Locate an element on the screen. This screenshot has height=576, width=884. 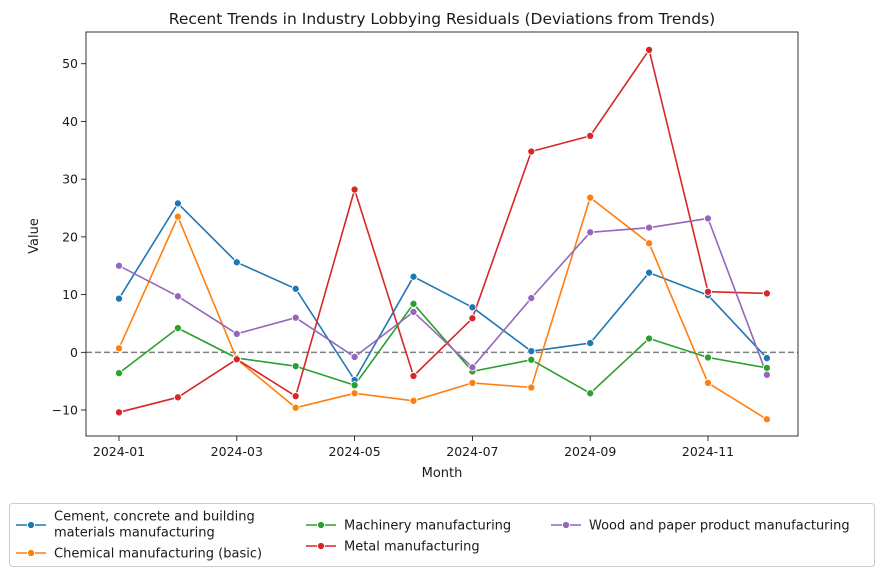
y-tick-label: 50 is located at coordinates (70, 63).